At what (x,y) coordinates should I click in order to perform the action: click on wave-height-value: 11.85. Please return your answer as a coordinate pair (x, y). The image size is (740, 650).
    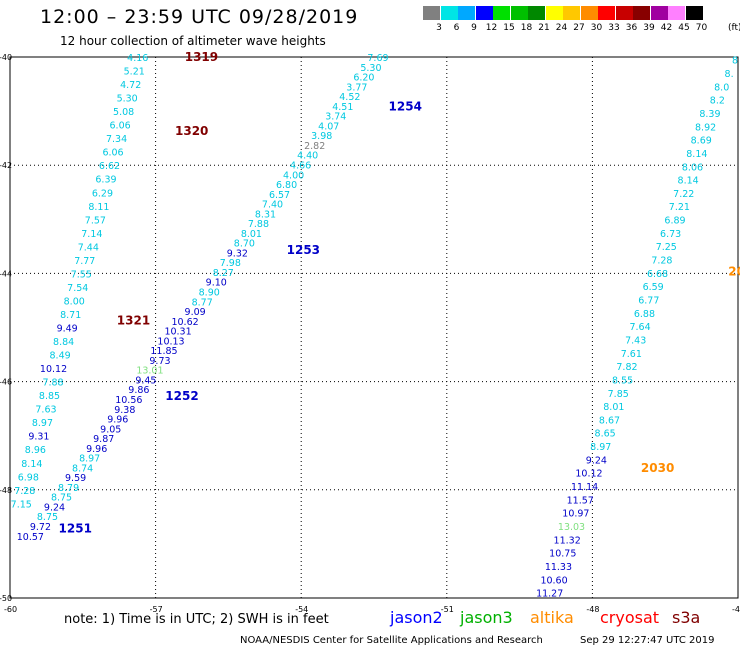
    Looking at the image, I should click on (163, 351).